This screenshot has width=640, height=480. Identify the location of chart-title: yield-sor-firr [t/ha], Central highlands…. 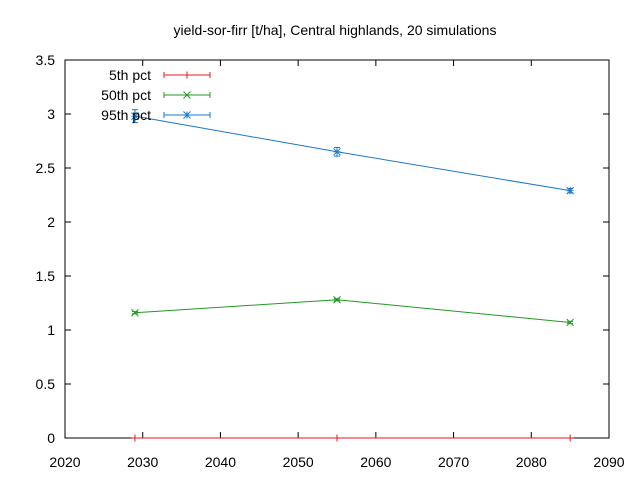
(335, 30).